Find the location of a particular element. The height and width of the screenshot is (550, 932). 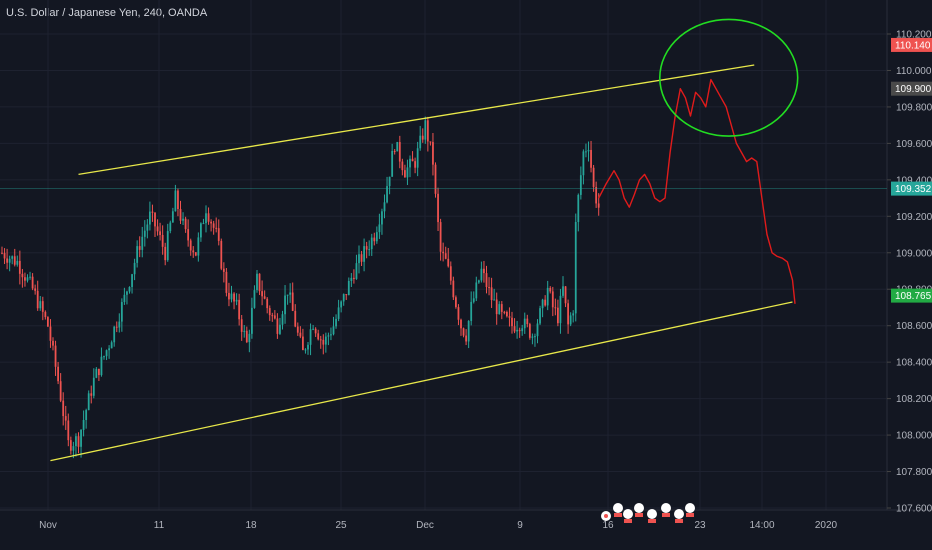

price-tick-label: 108.600 is located at coordinates (914, 326).